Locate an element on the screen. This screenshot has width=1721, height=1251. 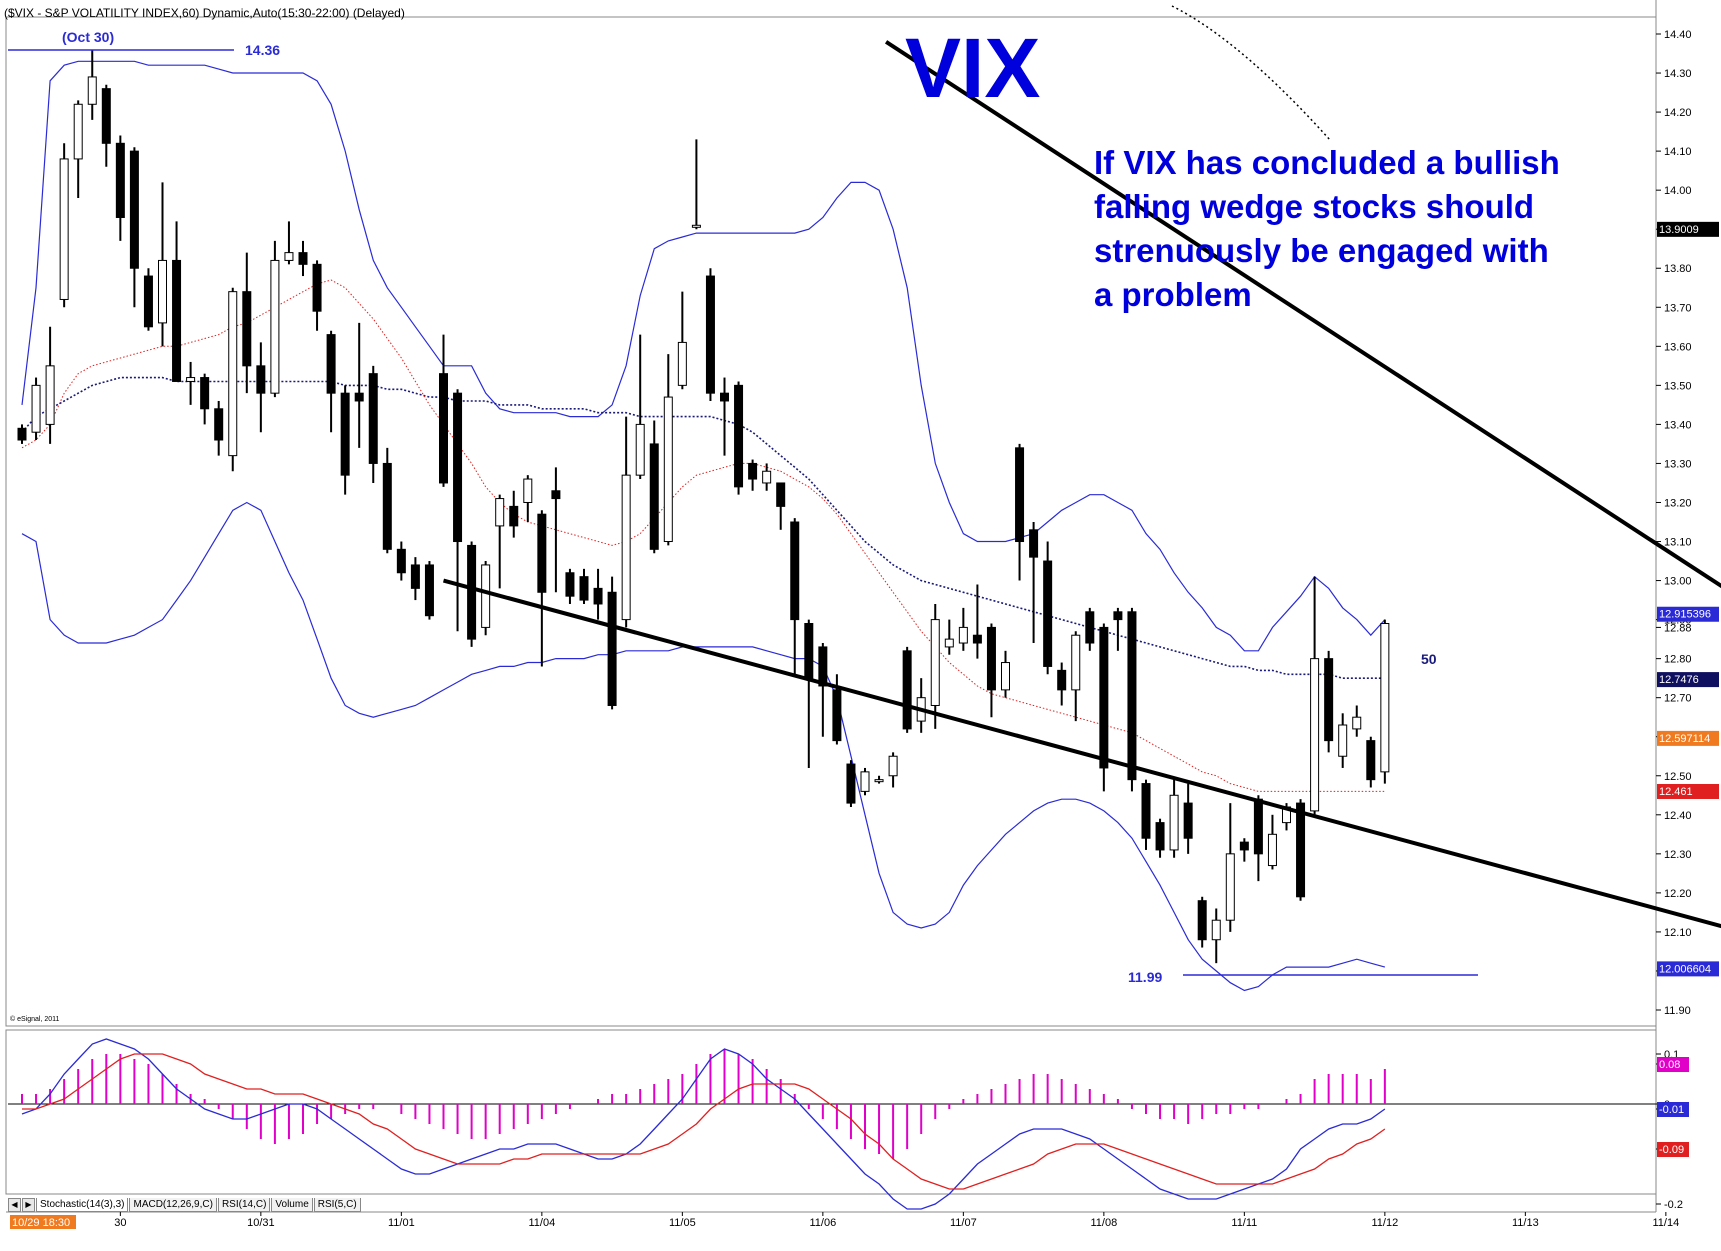
x-tick-label: 11/07 is located at coordinates (963, 1223).